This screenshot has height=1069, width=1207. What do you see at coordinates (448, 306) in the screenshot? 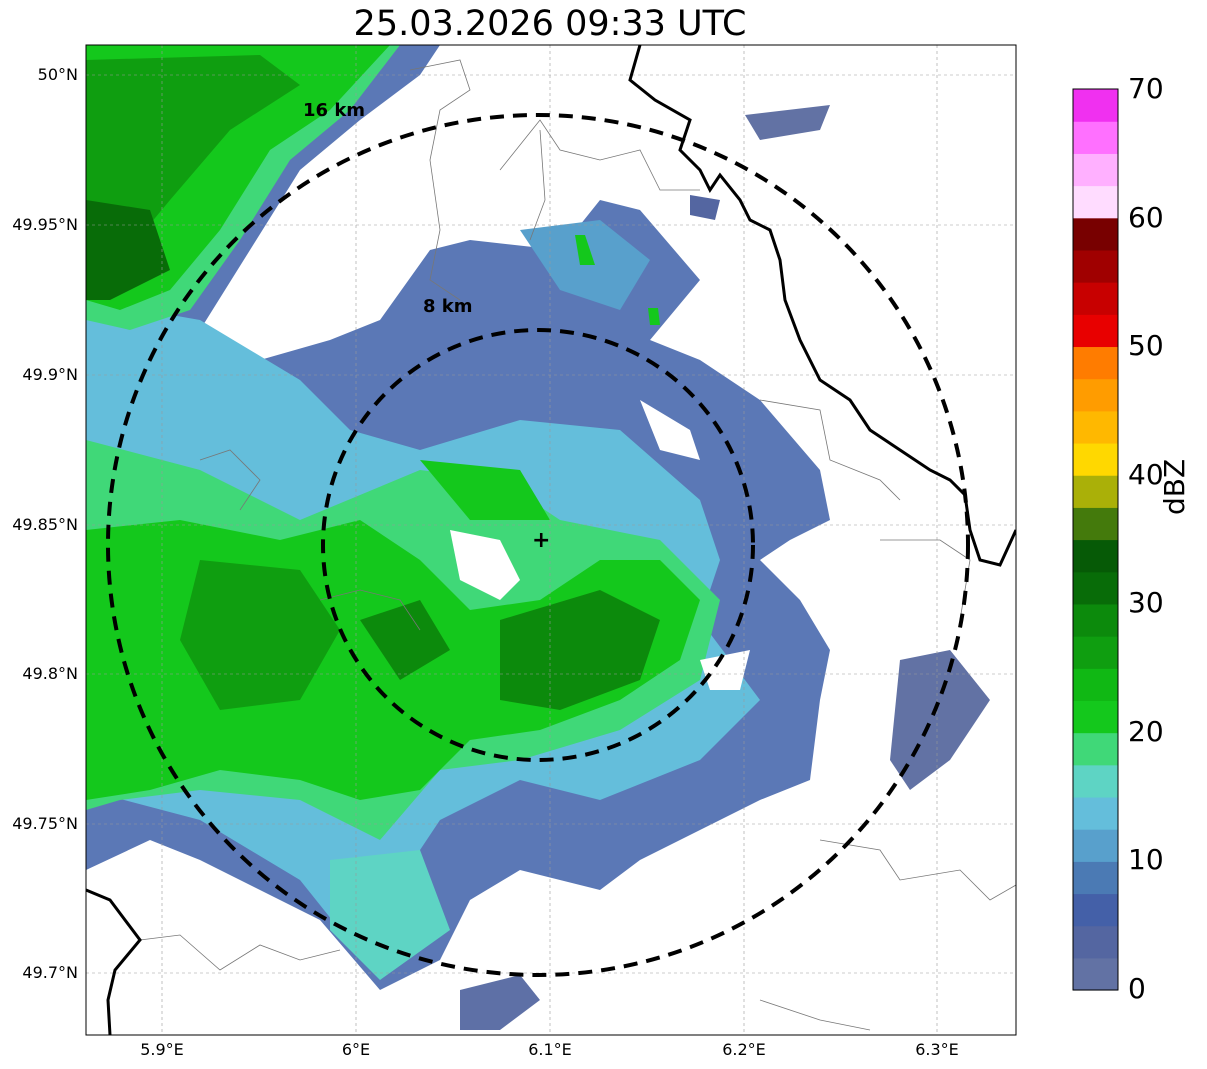
I see `ring-label-8km: 8 km` at bounding box center [448, 306].